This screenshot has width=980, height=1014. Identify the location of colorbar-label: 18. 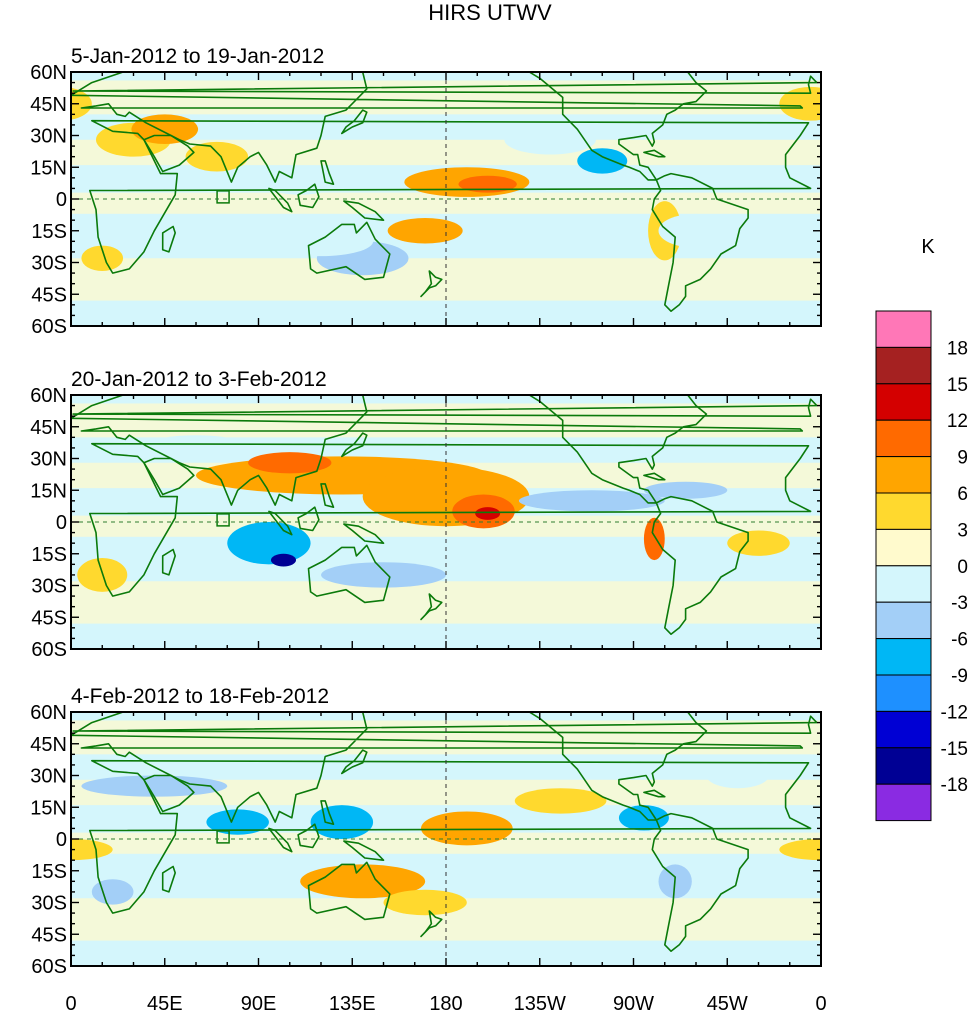
(957, 348).